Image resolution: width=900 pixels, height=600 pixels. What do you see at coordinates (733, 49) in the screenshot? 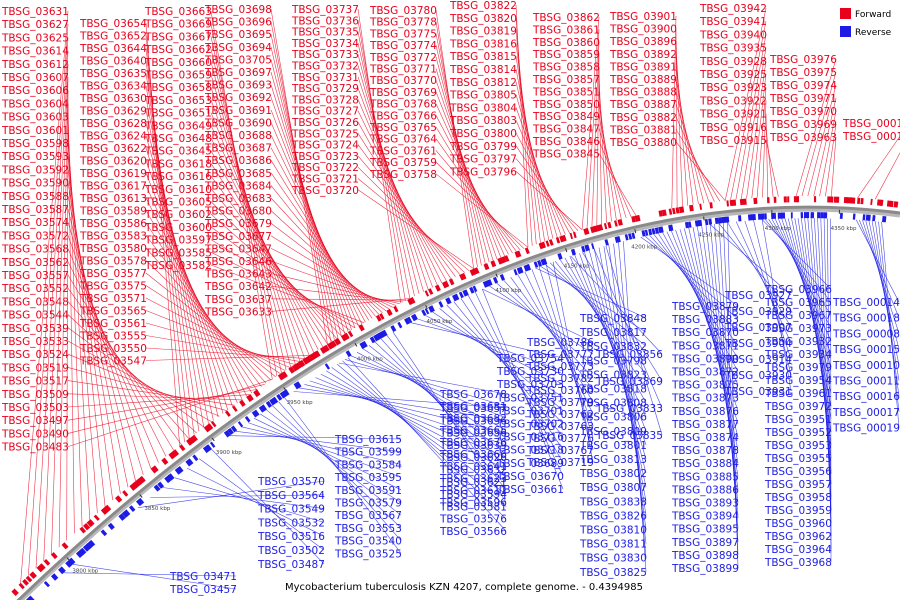
I see `forward-gene-label: TBSG_03935` at bounding box center [733, 49].